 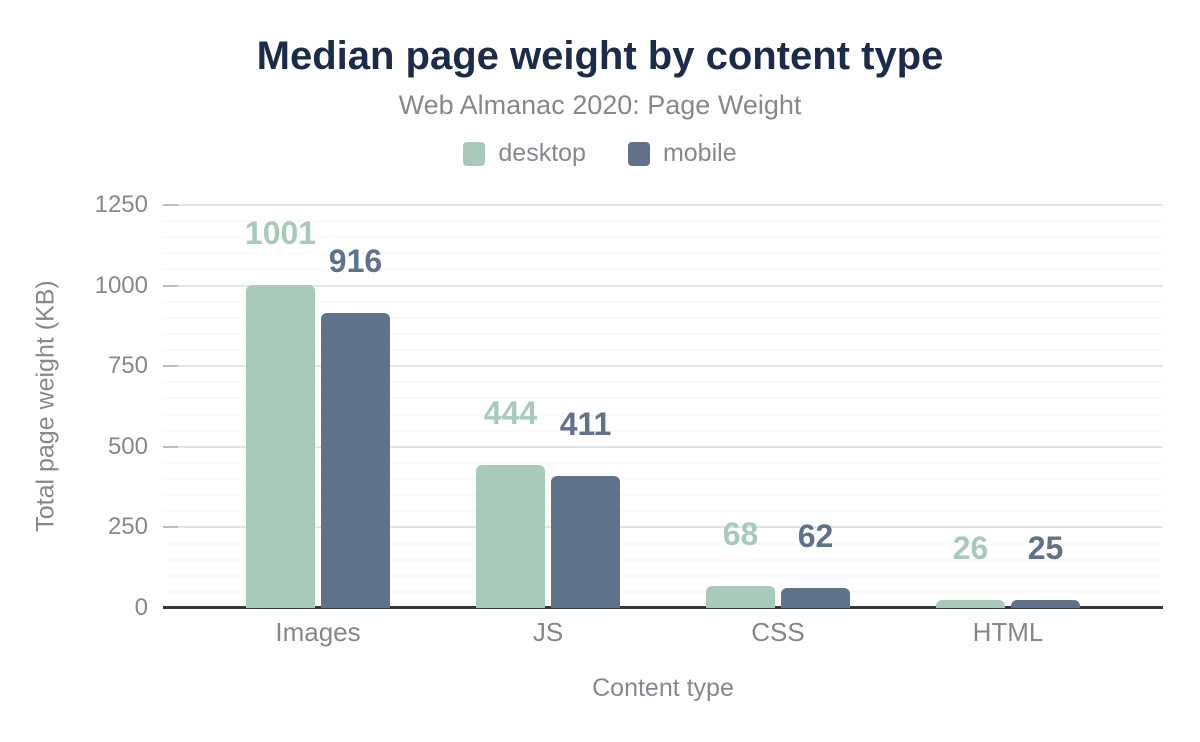 What do you see at coordinates (740, 534) in the screenshot?
I see `bar-value-desktop-css: 68` at bounding box center [740, 534].